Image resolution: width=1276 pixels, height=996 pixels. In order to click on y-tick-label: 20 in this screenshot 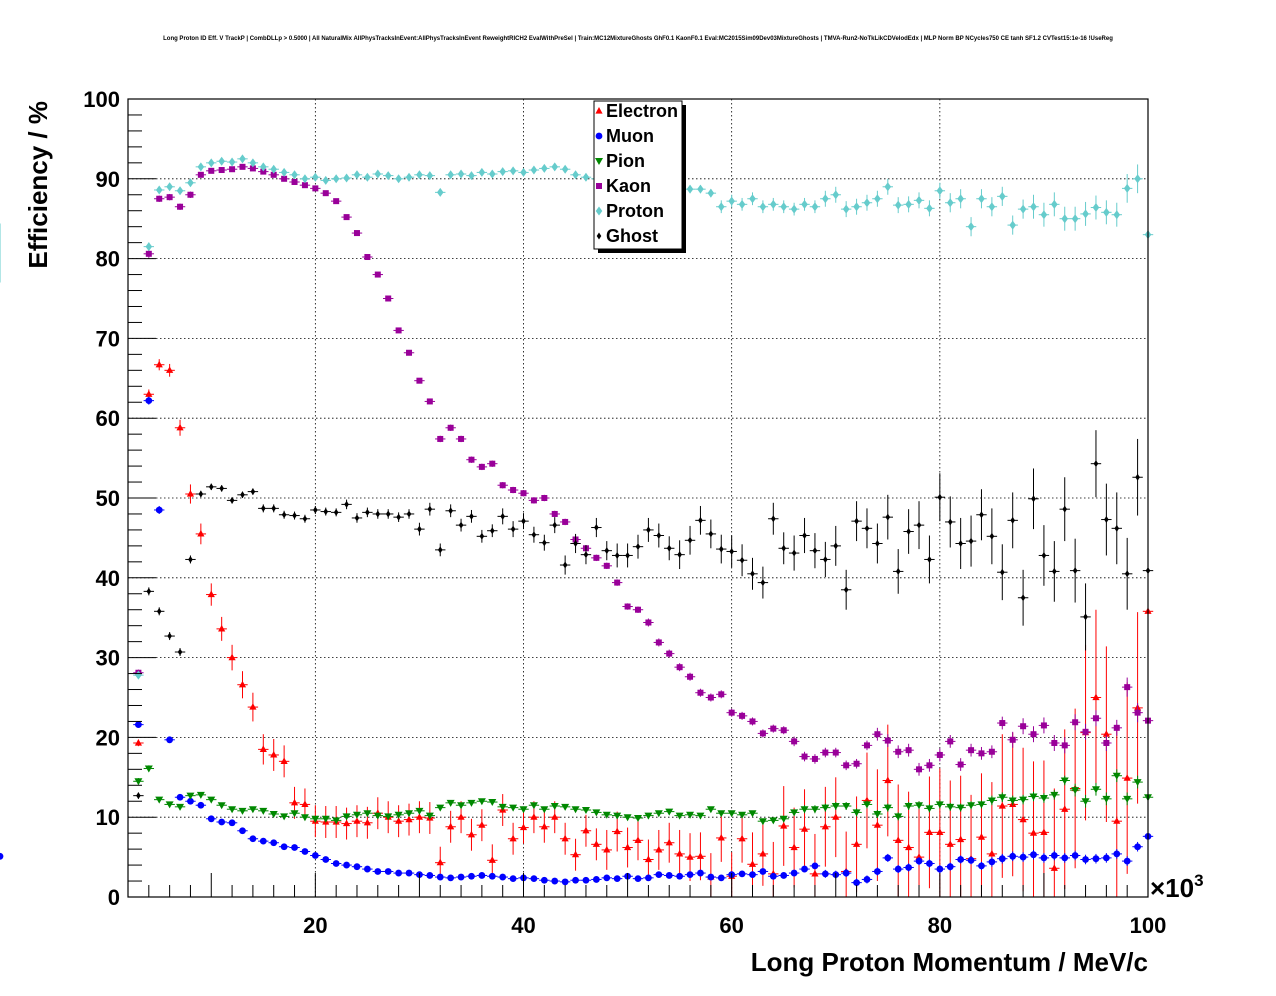, I will do `click(108, 737)`.